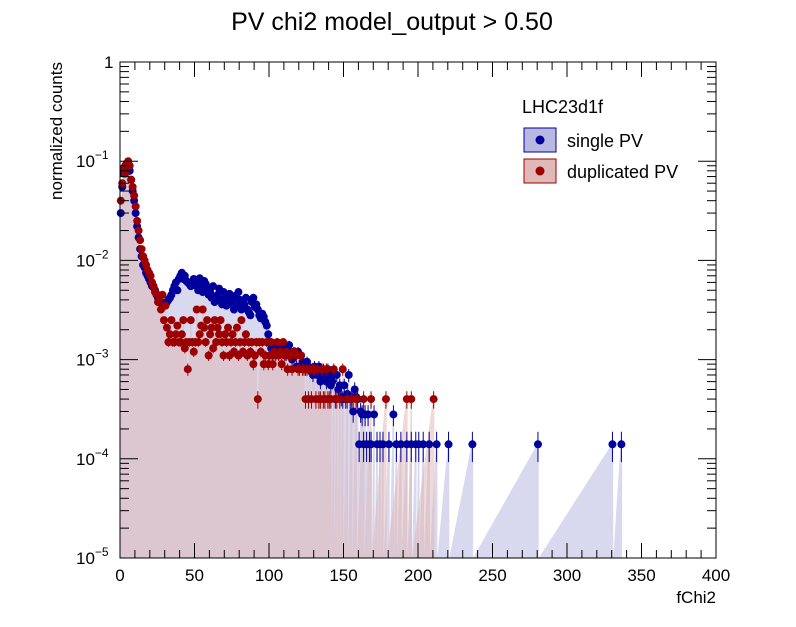 Image resolution: width=796 pixels, height=627 pixels. What do you see at coordinates (102, 453) in the screenshot?
I see `y-tick-exponent: −4` at bounding box center [102, 453].